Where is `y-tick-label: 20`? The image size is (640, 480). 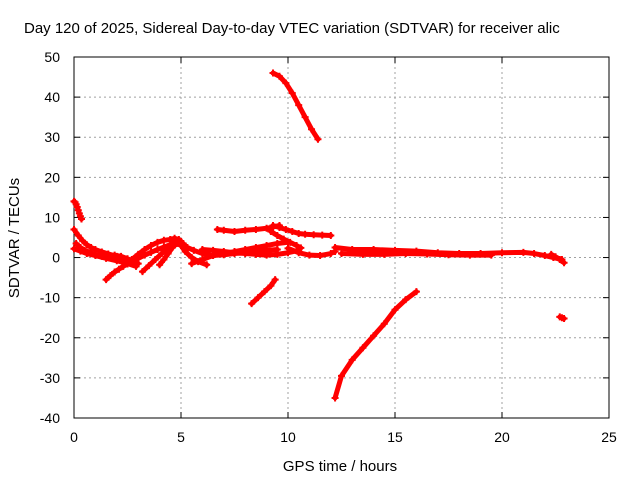 y-tick-label: 20 is located at coordinates (52, 177).